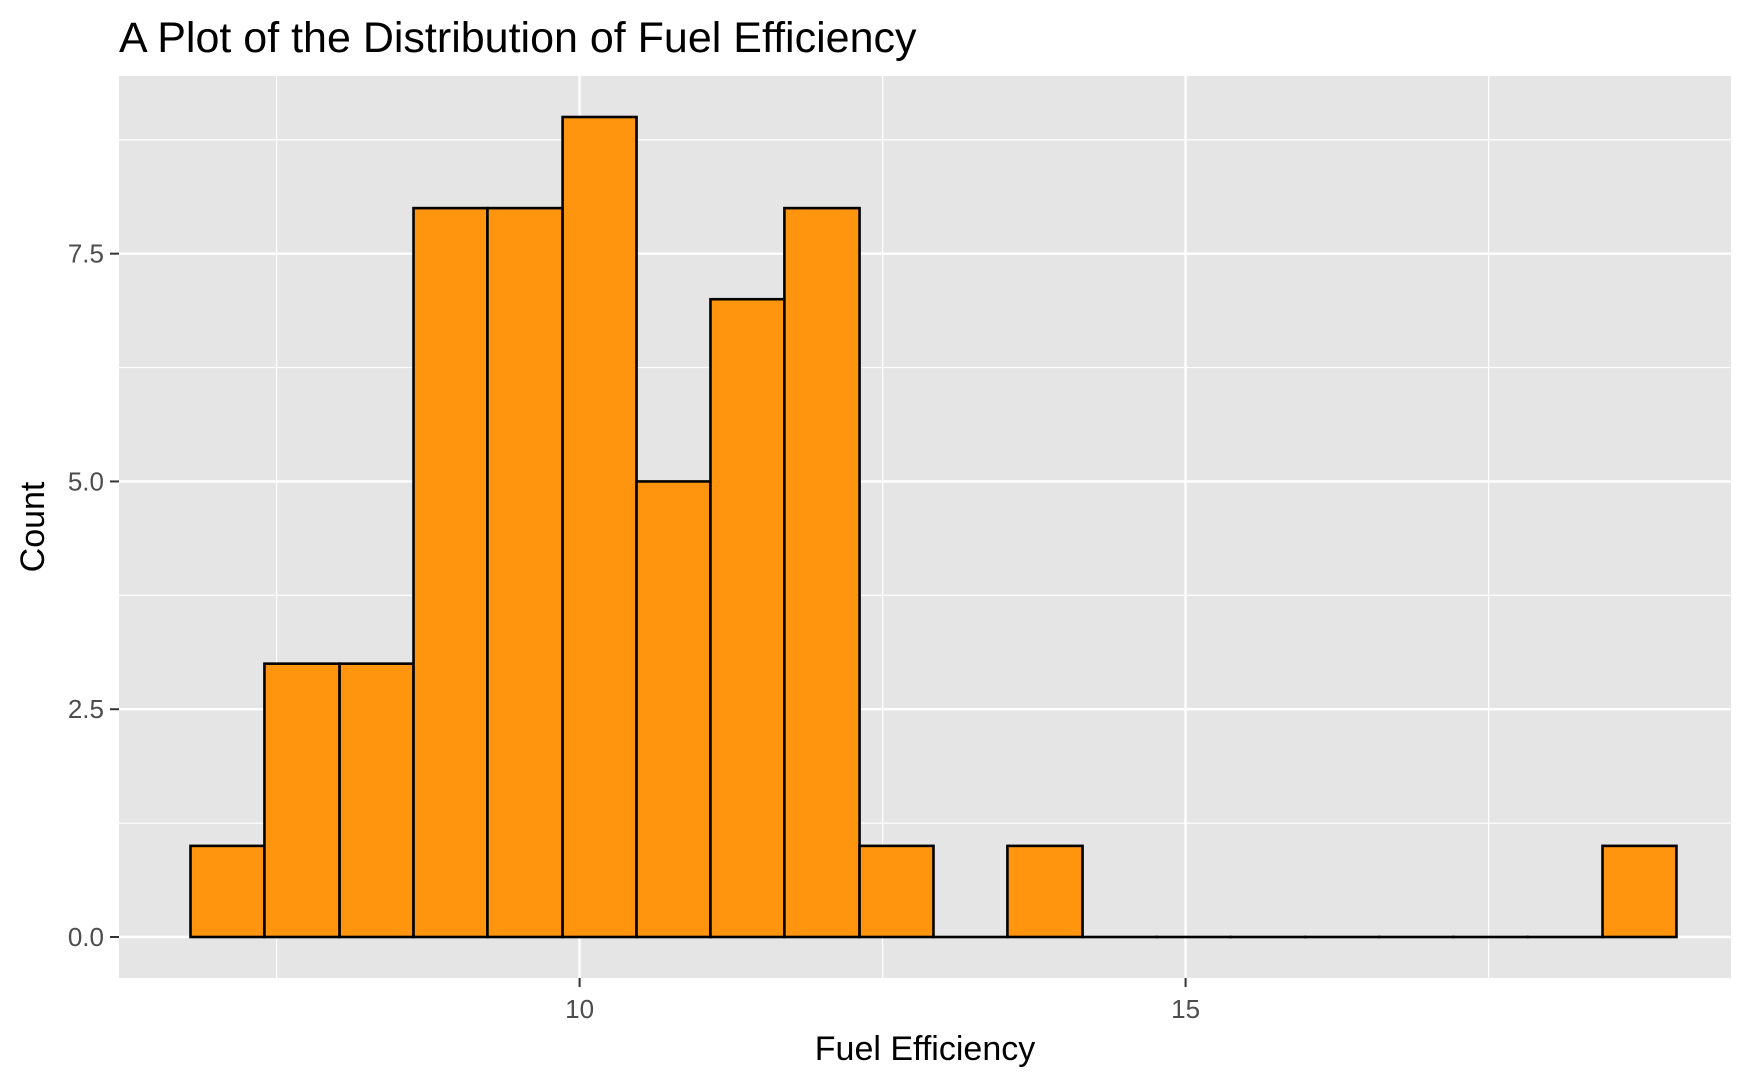 The height and width of the screenshot is (1081, 1750). What do you see at coordinates (86, 937) in the screenshot?
I see `y-tick-label: 0.0` at bounding box center [86, 937].